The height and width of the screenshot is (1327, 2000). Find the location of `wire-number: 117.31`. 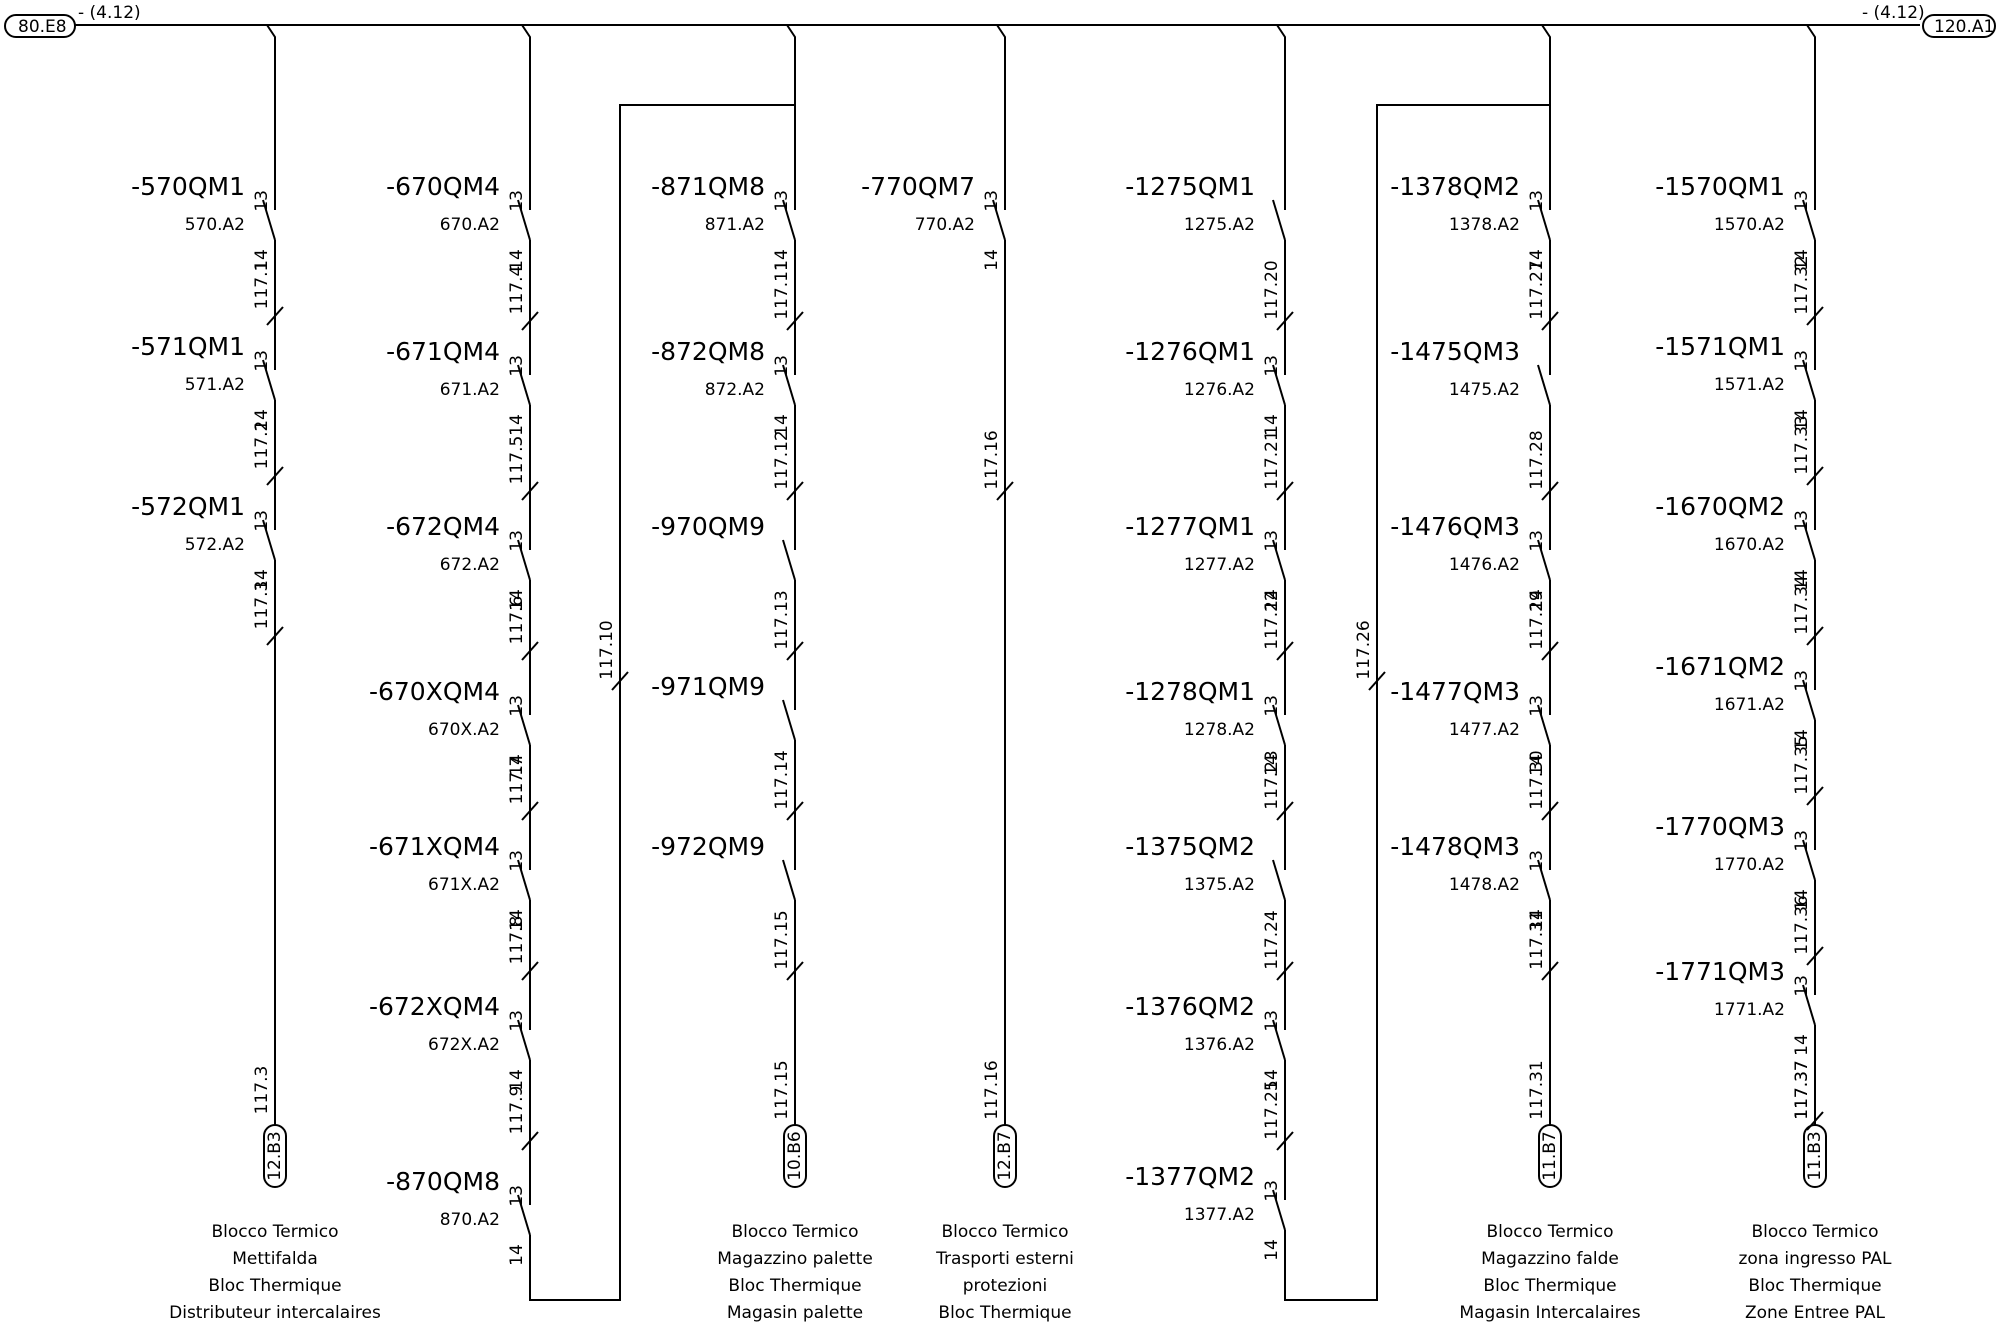

wire-number: 117.31 is located at coordinates (1537, 939).